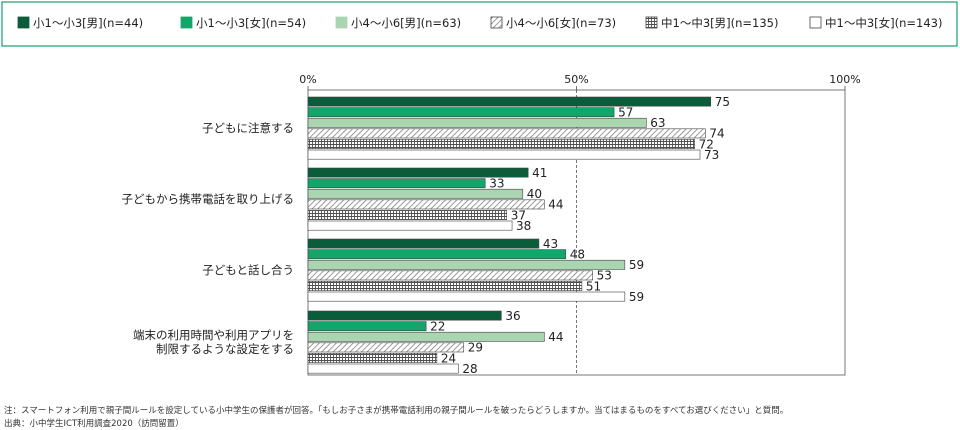 The height and width of the screenshot is (430, 960). What do you see at coordinates (248, 270) in the screenshot?
I see `category-label: 子どもと話し合う` at bounding box center [248, 270].